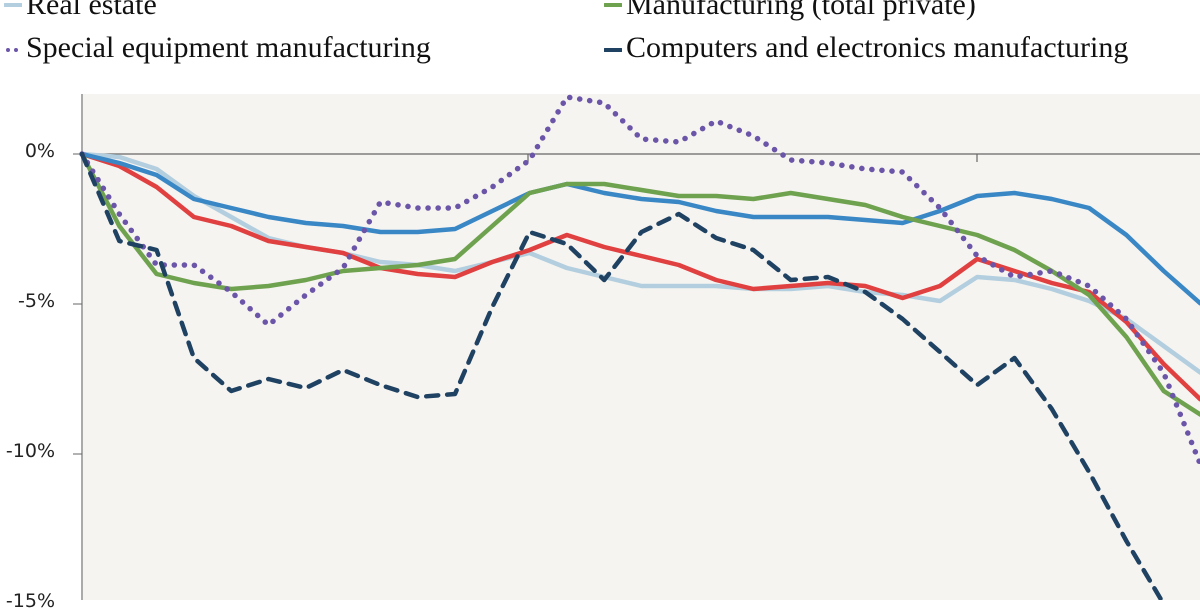 This screenshot has width=1200, height=612. What do you see at coordinates (27, 151) in the screenshot?
I see `y-tick-label: 0%` at bounding box center [27, 151].